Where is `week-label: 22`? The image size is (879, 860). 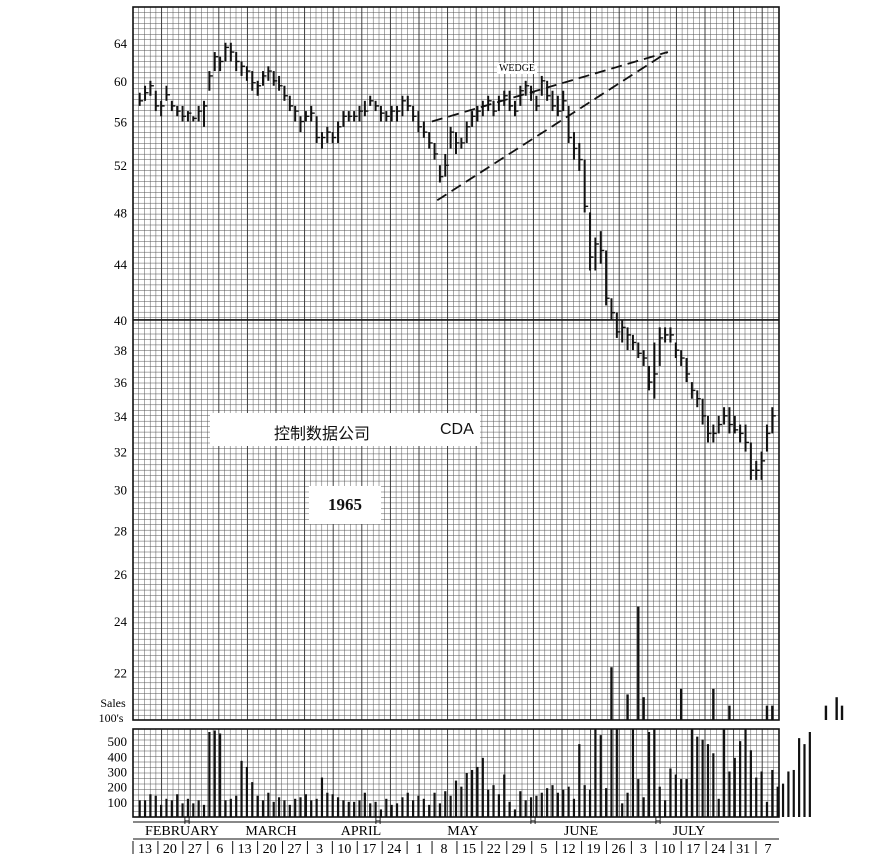
week-label: 22 is located at coordinates (494, 849).